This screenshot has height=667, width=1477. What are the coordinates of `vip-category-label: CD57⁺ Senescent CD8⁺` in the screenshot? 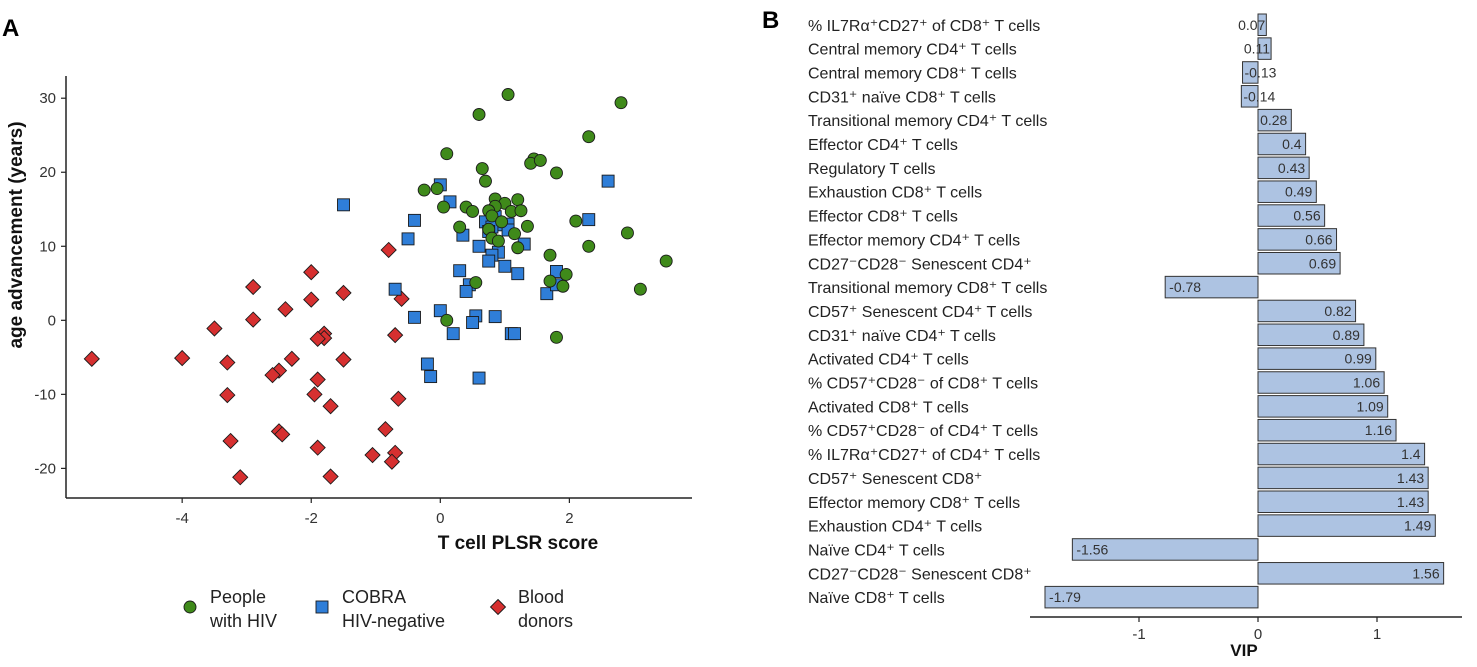 It's located at (895, 479).